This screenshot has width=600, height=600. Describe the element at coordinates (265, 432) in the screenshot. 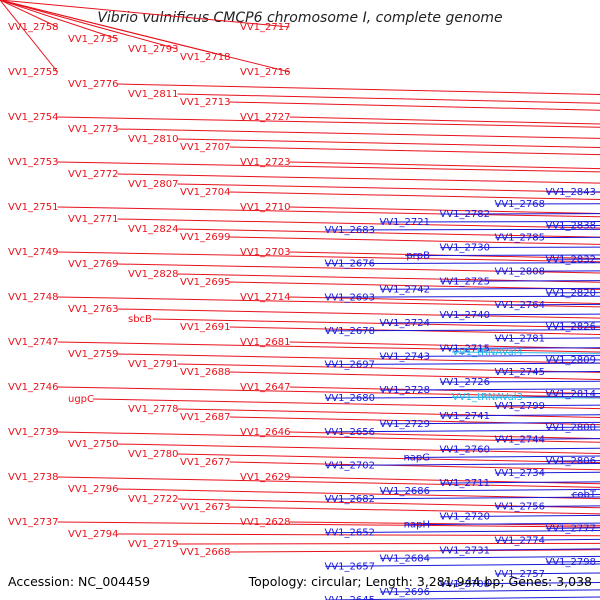

I see `forward-gene-label: VV1_2646` at that location.